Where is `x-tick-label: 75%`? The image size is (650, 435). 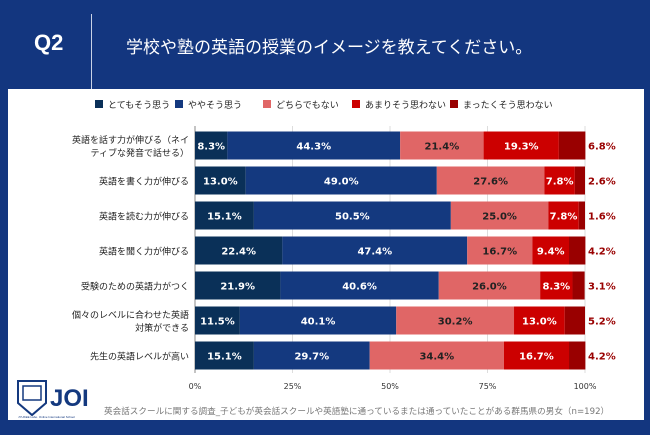
x-tick-label: 75% is located at coordinates (488, 386).